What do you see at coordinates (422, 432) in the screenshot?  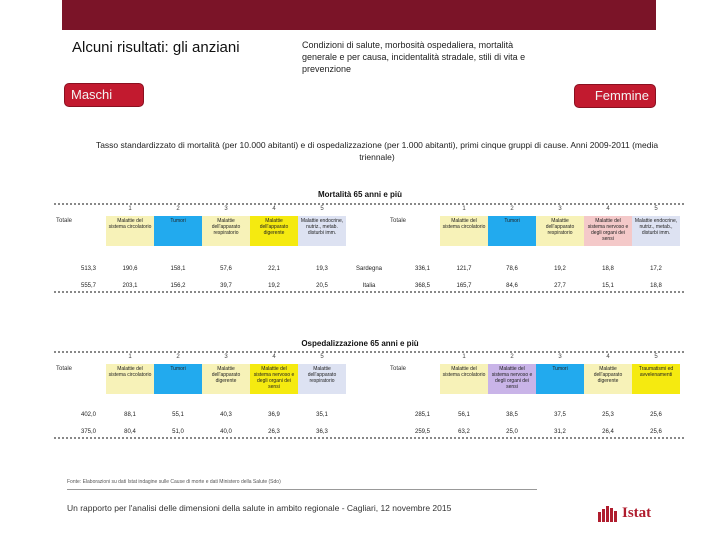 I see `total-value: 259,5` at bounding box center [422, 432].